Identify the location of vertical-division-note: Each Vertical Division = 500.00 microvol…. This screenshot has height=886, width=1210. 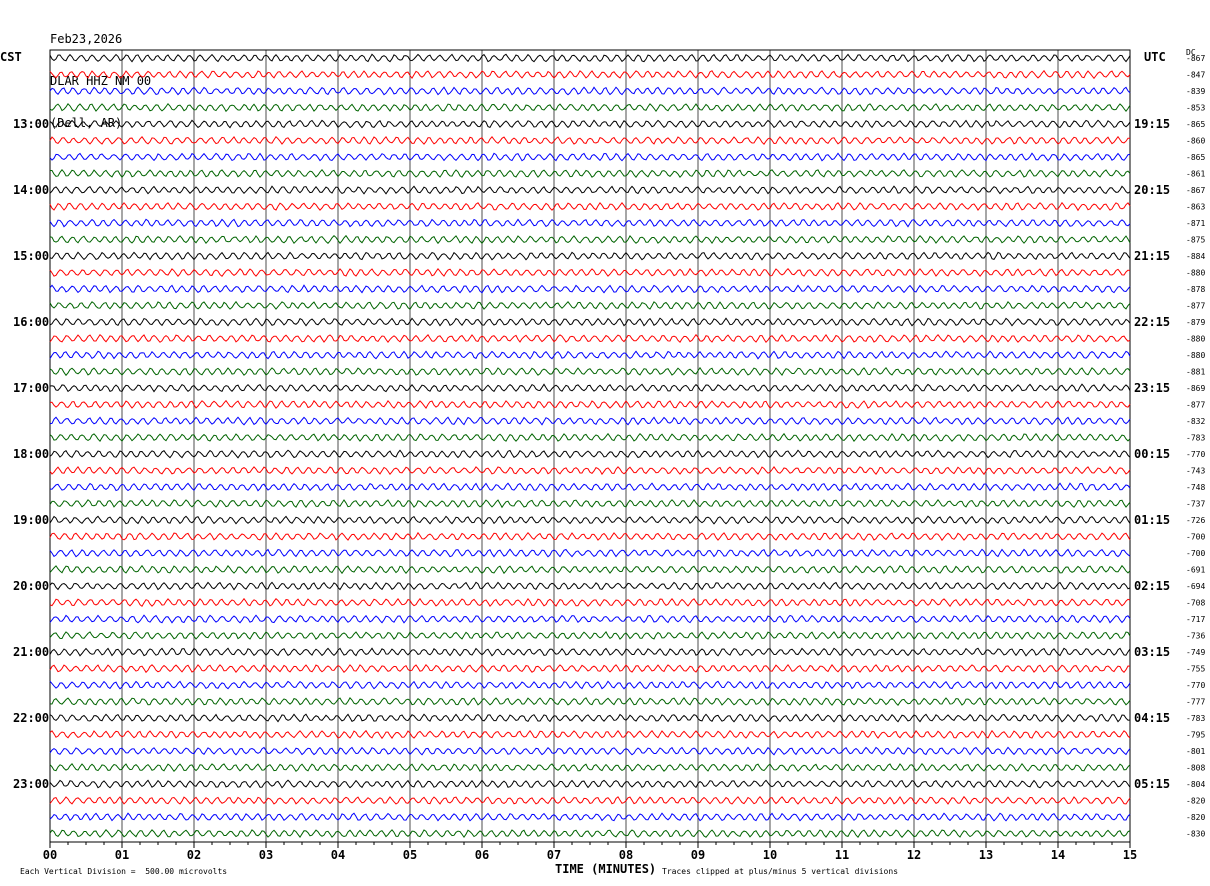
(124, 871).